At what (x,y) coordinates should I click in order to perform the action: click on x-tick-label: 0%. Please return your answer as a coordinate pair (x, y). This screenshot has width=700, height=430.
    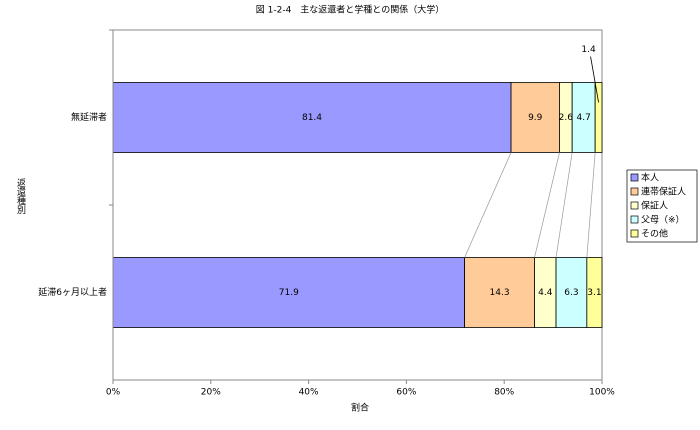
    Looking at the image, I should click on (113, 393).